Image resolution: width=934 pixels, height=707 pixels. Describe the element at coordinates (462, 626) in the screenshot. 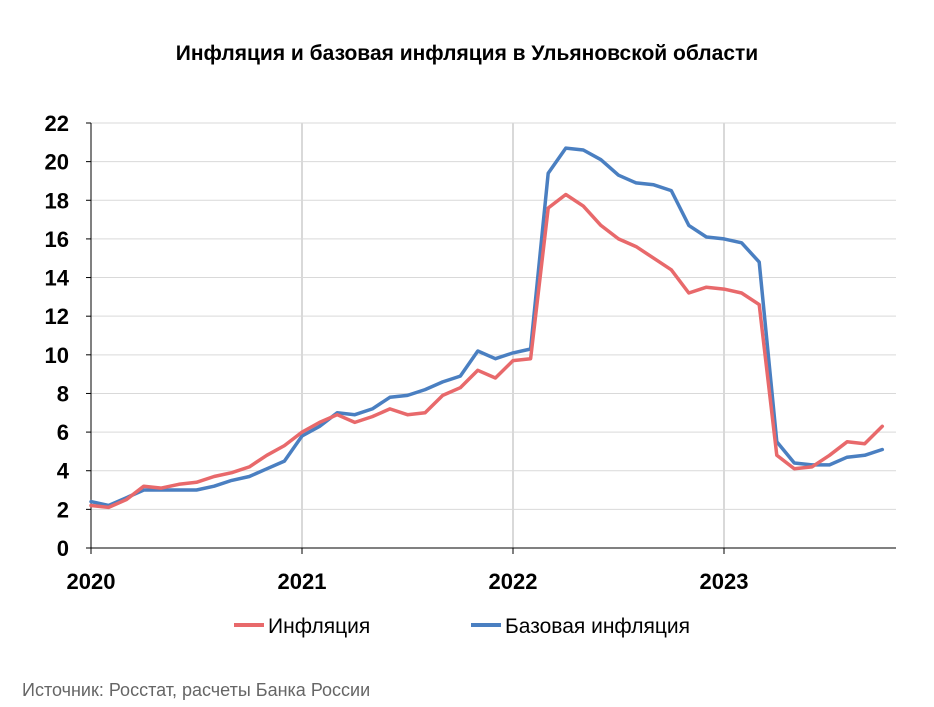

I see `legend: Инфляция Базовая инфляция` at that location.